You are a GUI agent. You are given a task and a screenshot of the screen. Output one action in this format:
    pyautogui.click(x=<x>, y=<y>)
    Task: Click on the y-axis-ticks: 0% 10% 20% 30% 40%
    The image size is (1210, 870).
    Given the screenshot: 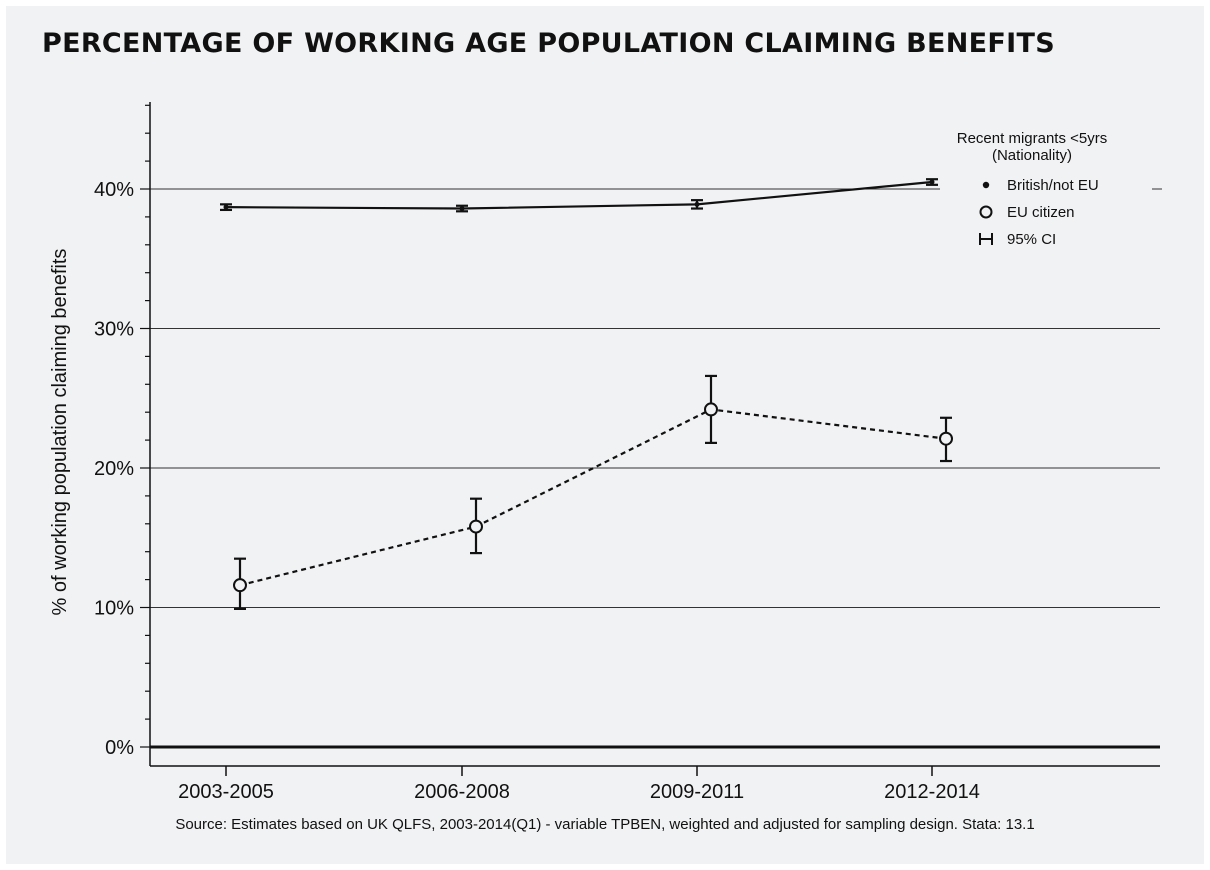 What is the action you would take?
    pyautogui.click(x=122, y=431)
    